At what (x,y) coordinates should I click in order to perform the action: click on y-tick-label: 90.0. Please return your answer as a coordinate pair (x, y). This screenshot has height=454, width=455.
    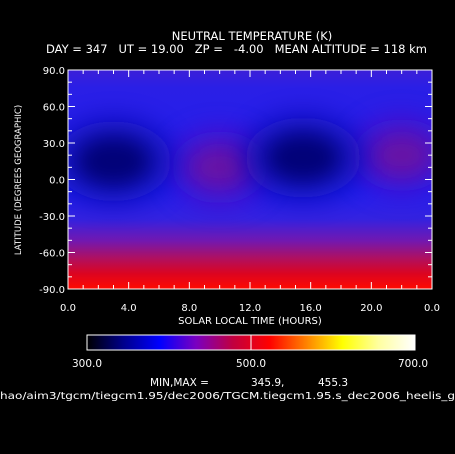
    Looking at the image, I should click on (54, 71).